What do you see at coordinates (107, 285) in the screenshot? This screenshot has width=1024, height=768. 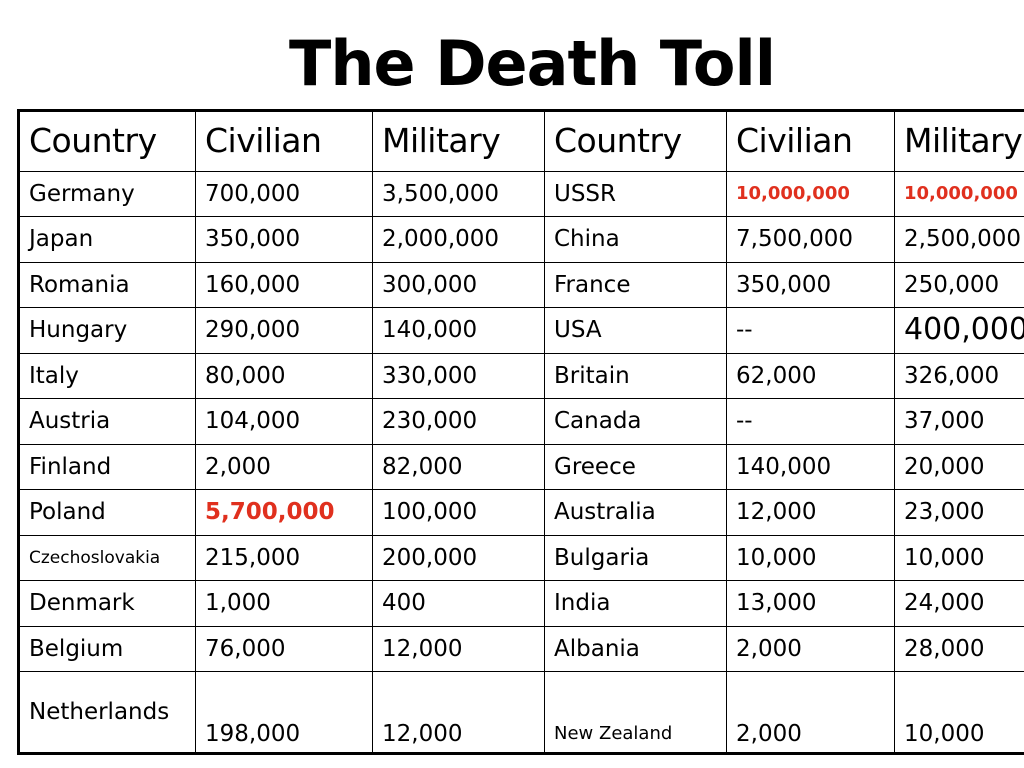 I see `table-cell: Romania` at bounding box center [107, 285].